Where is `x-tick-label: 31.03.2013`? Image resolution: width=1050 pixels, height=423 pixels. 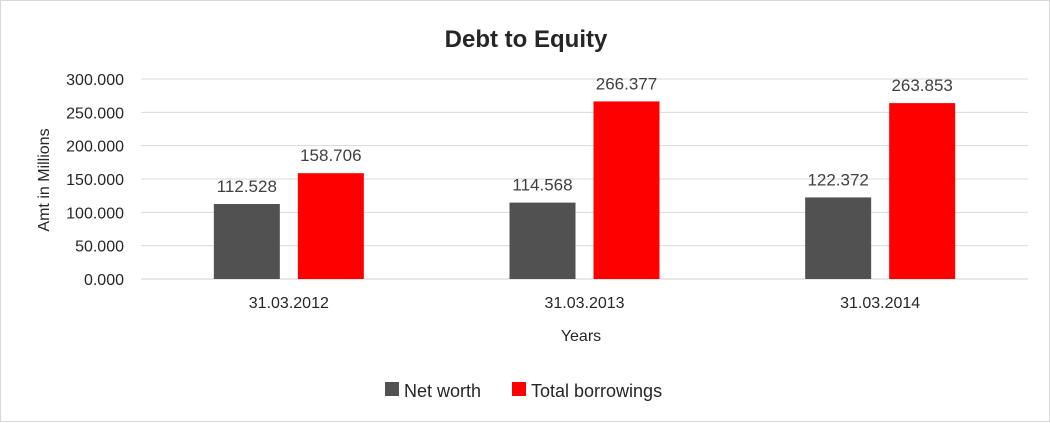 x-tick-label: 31.03.2013 is located at coordinates (584, 303).